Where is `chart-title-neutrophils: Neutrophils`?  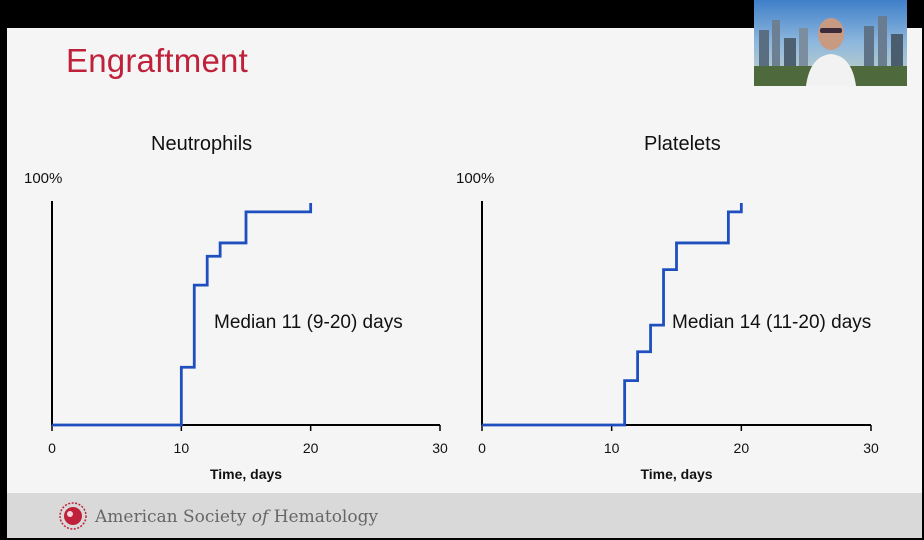 chart-title-neutrophils: Neutrophils is located at coordinates (202, 144).